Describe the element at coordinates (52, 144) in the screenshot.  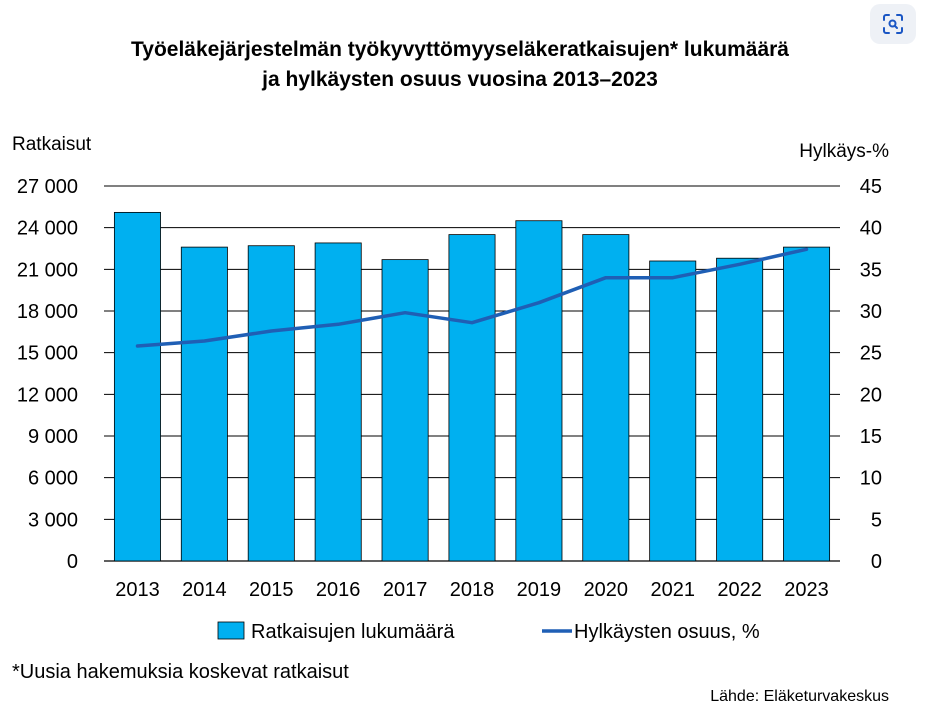
I see `y-left-axis-title: Ratkaisut` at that location.